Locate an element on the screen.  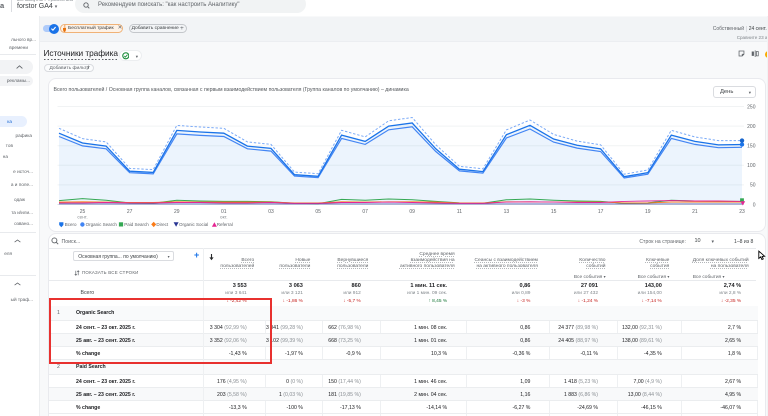
svg-text: 25 is located at coordinates (82, 212).